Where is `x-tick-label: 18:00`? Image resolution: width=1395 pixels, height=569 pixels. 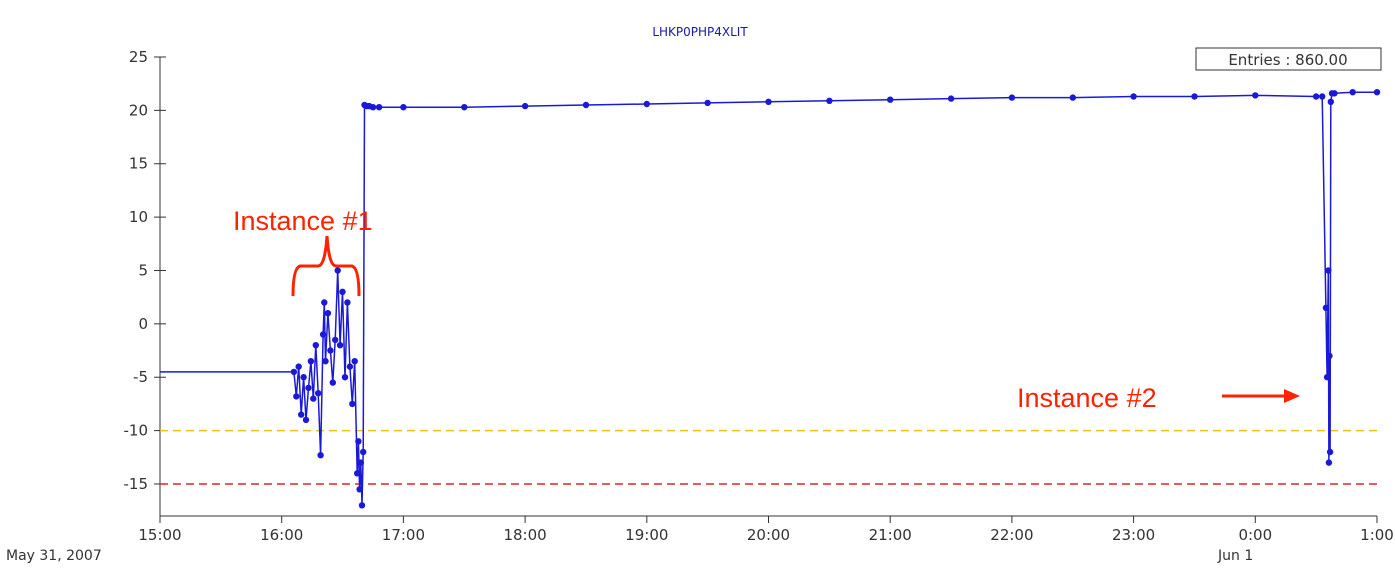 x-tick-label: 18:00 is located at coordinates (524, 535).